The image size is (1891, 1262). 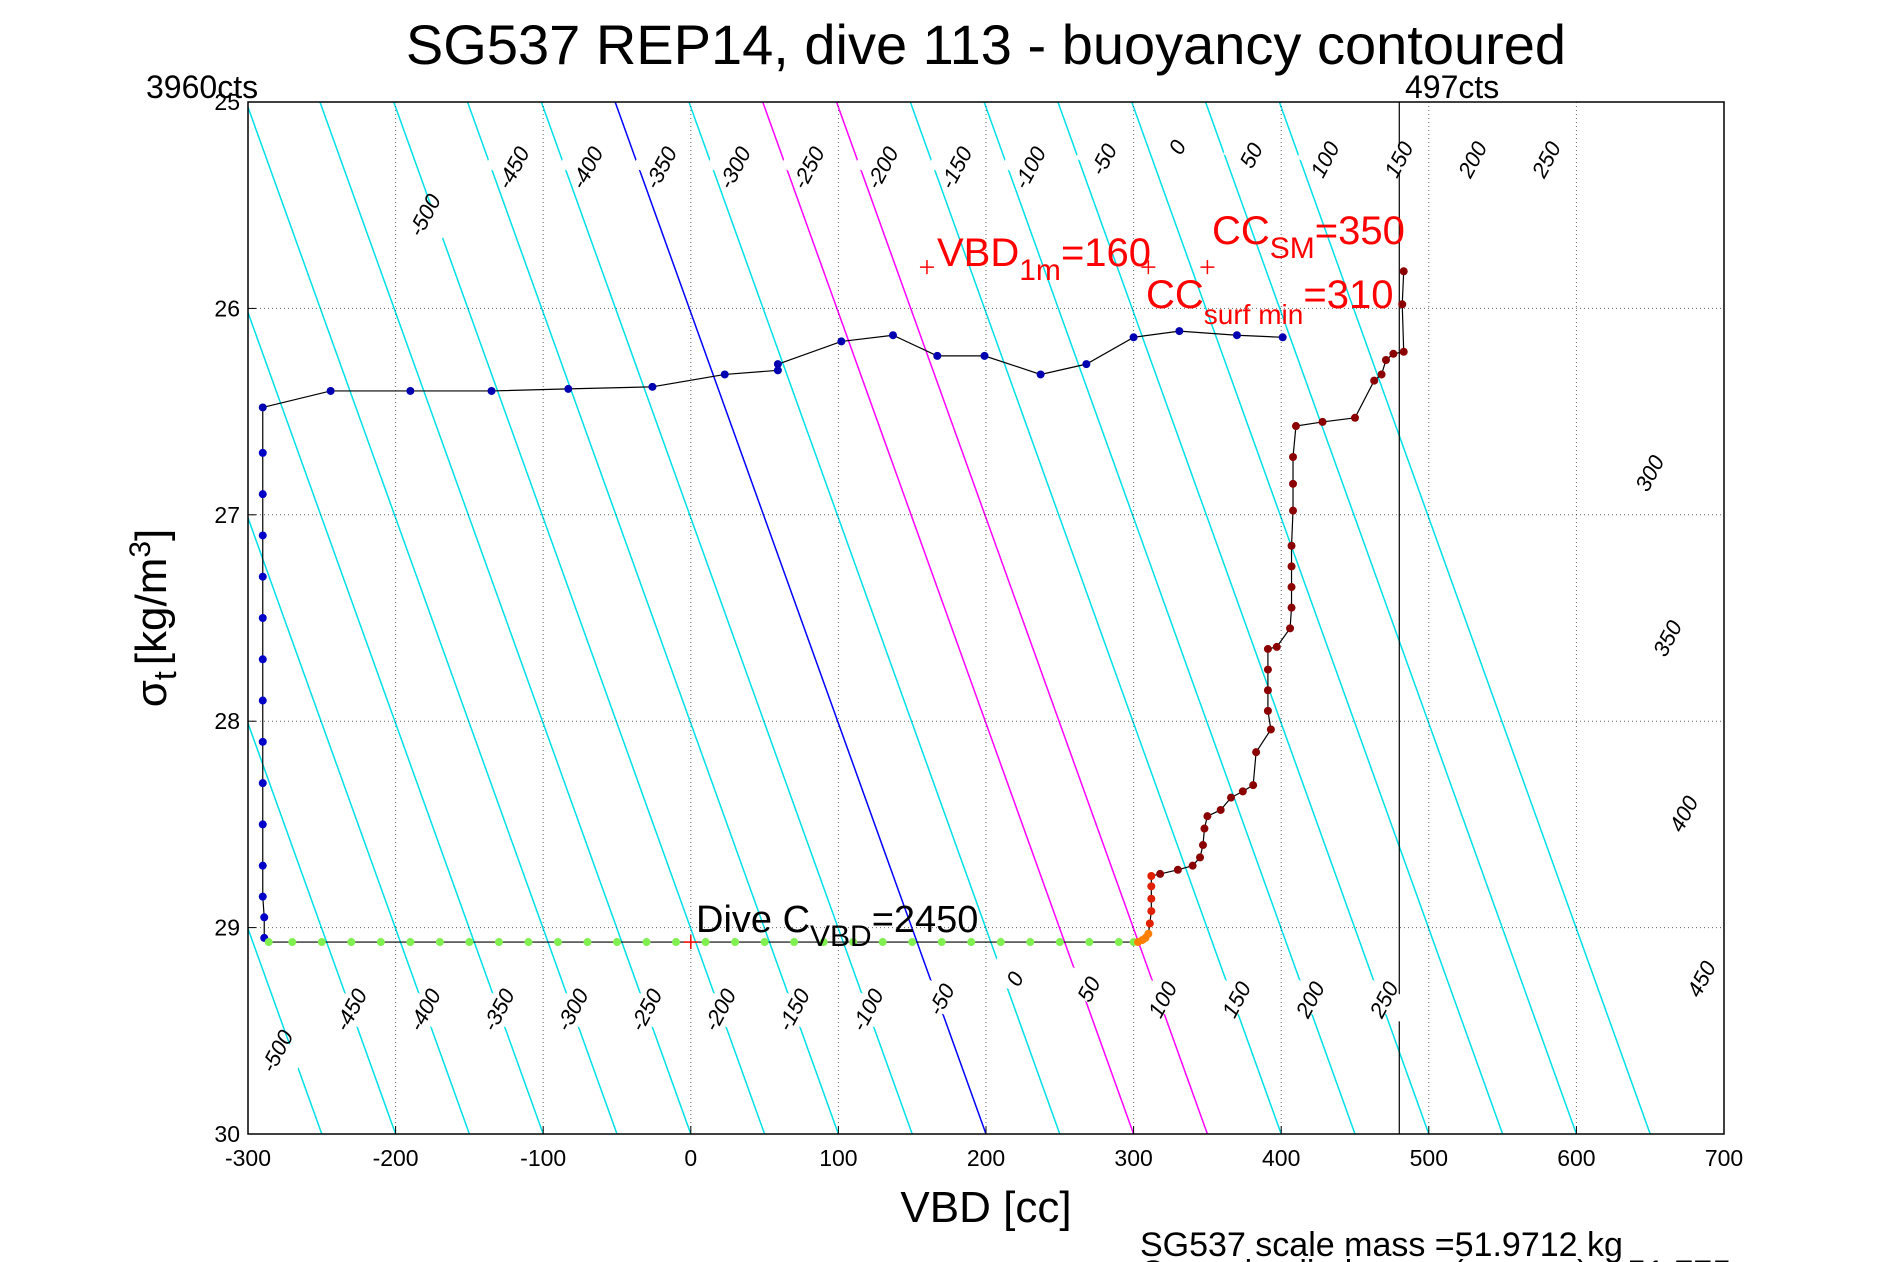 I want to click on x-tick-label: 200, so click(x=986, y=1158).